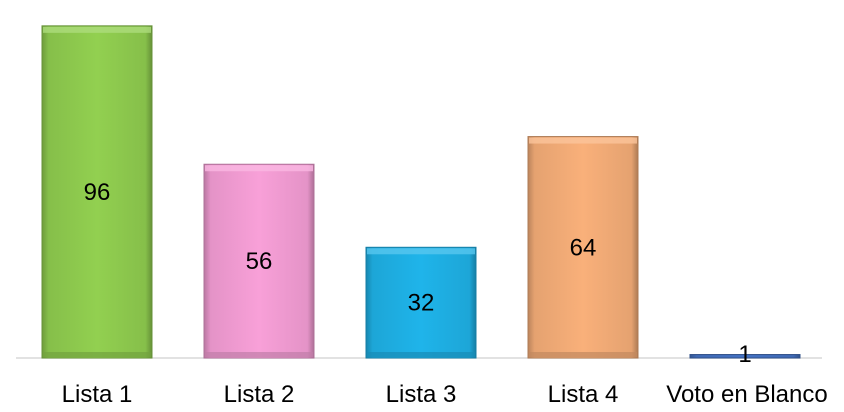 This screenshot has height=412, width=844. I want to click on value-label-3: 32, so click(421, 303).